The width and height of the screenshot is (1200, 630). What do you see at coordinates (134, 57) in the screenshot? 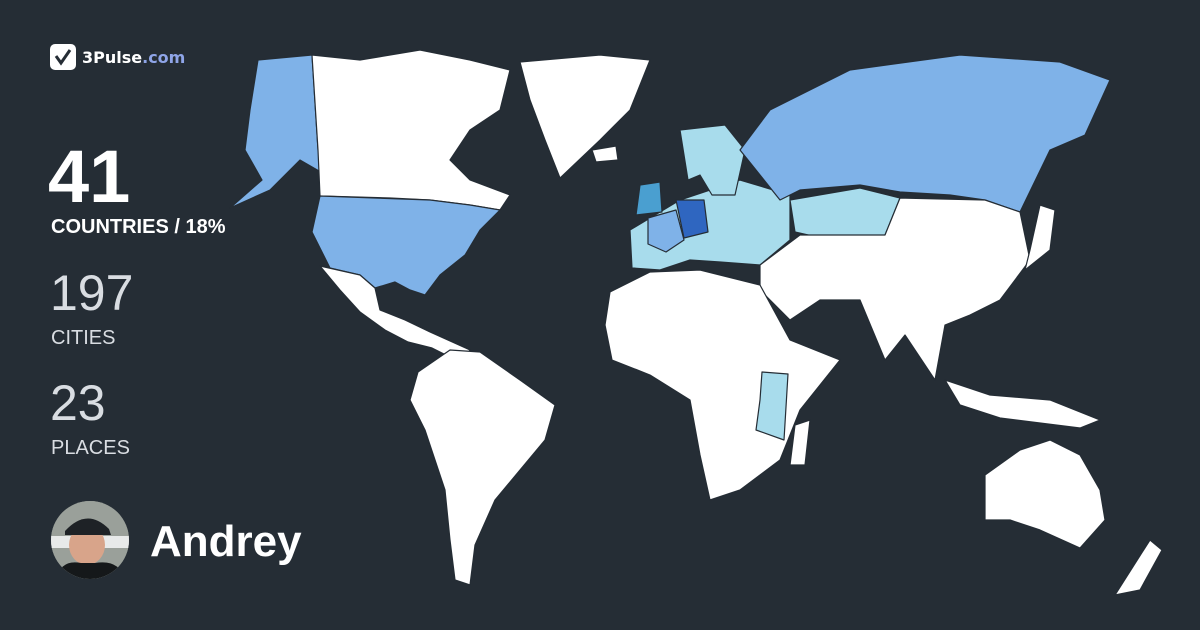
I see `brand-name: 3Pulse.com` at bounding box center [134, 57].